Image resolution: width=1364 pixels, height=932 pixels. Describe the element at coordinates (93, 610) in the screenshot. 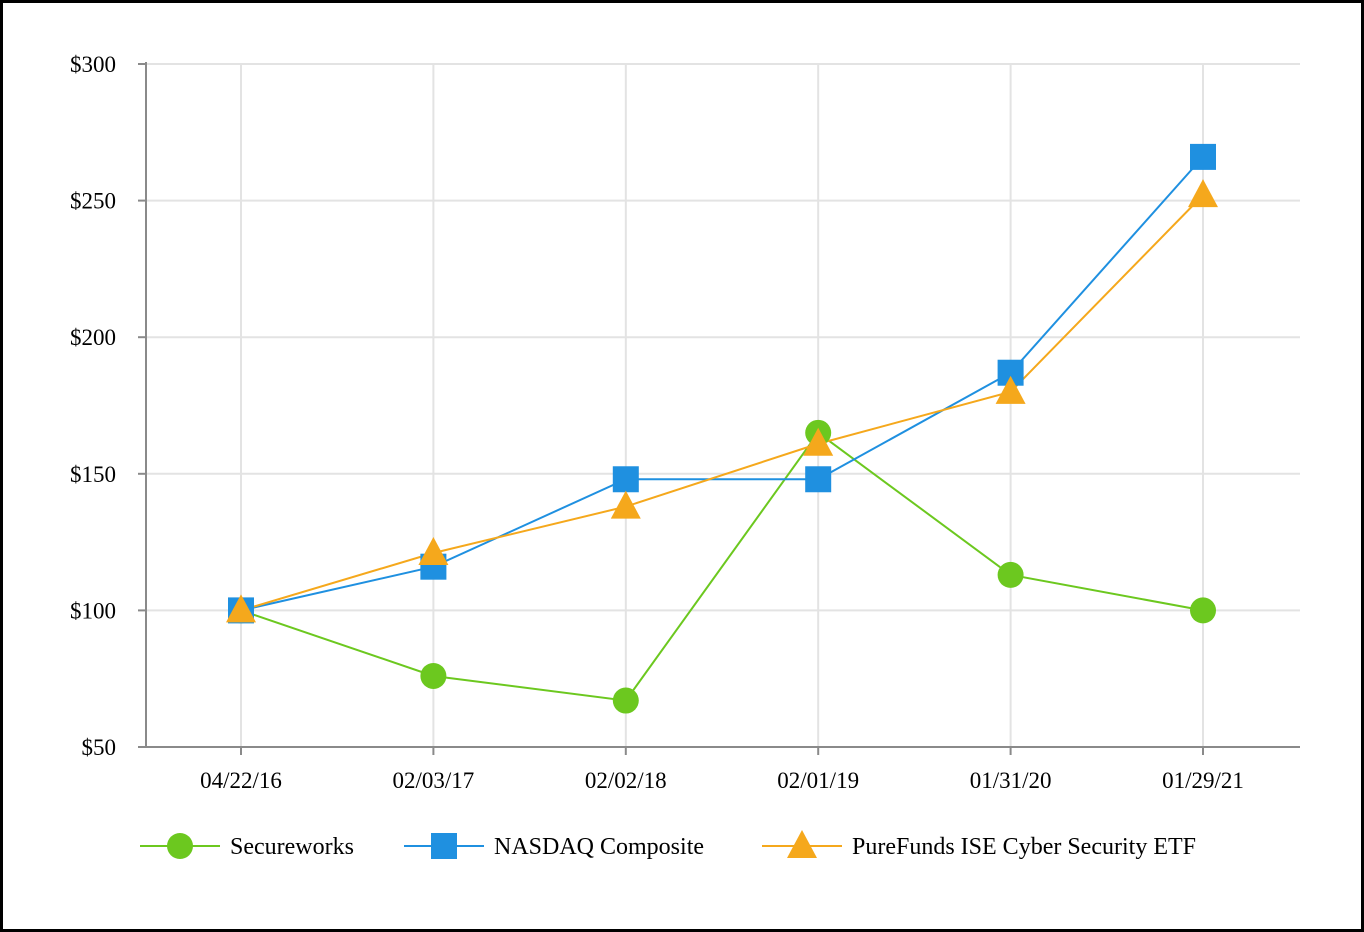

I see `y-tick-label: $100` at that location.